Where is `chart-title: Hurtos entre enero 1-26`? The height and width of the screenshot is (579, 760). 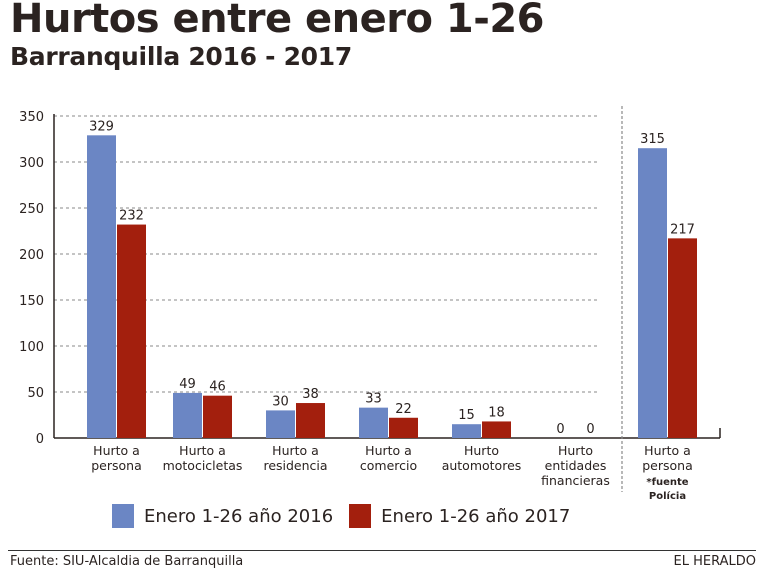 chart-title: Hurtos entre enero 1-26 is located at coordinates (277, 21).